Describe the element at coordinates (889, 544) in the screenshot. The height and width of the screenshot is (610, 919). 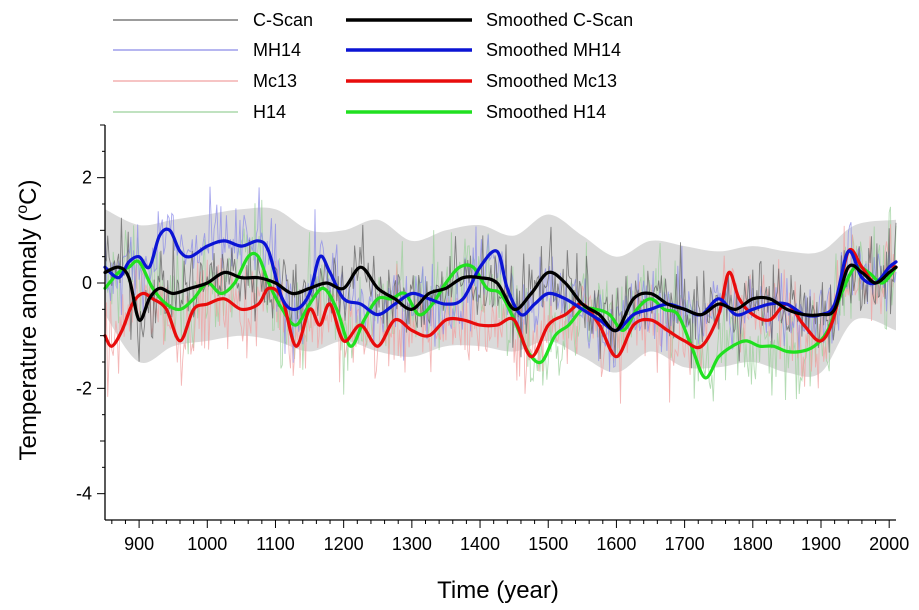
I see `x-tick-label: 2000` at that location.